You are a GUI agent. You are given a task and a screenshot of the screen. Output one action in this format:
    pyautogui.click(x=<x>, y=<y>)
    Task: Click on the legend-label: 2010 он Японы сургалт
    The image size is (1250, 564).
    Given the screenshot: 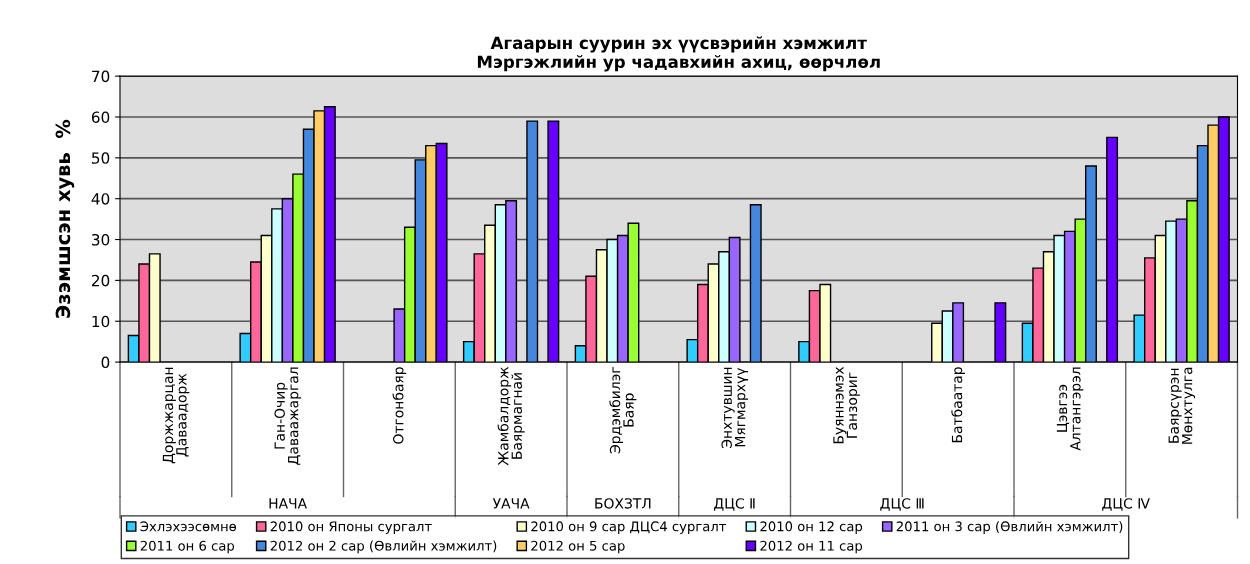 What is the action you would take?
    pyautogui.click(x=351, y=527)
    